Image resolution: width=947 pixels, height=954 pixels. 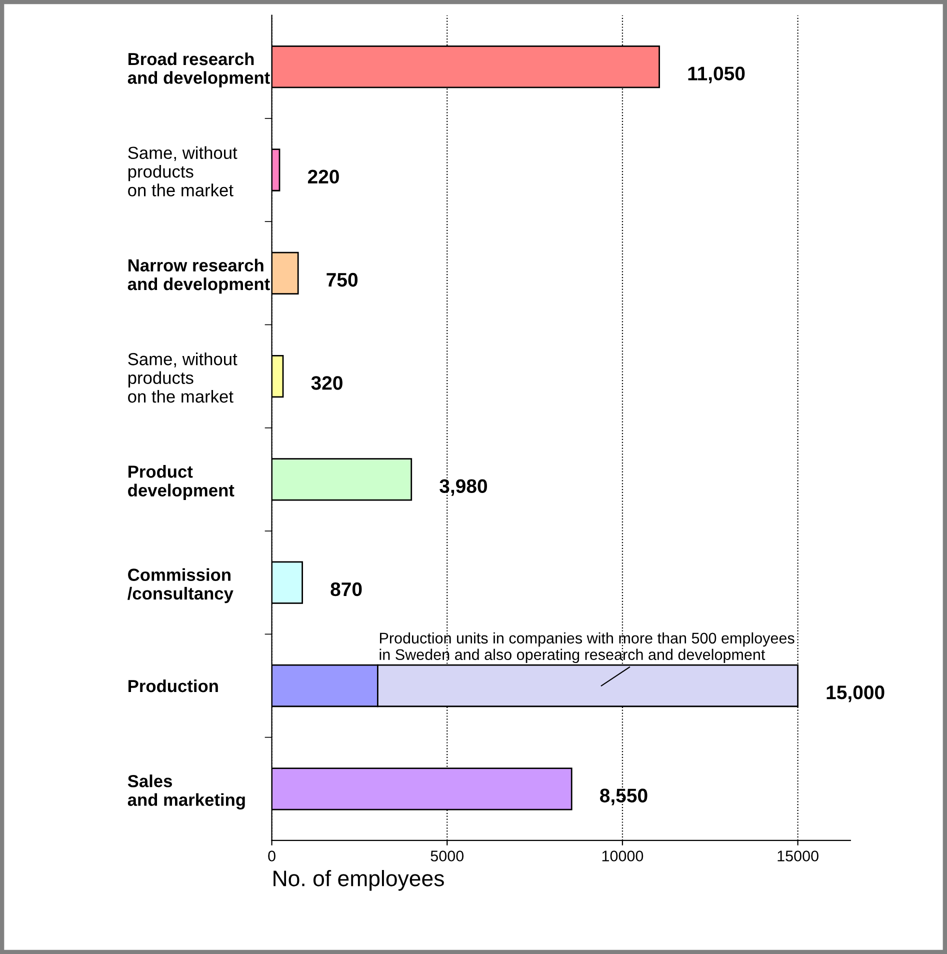 I want to click on annotation: Production units in companies with more than 500 employees in Sweden and also operating research and development, so click(x=587, y=648).